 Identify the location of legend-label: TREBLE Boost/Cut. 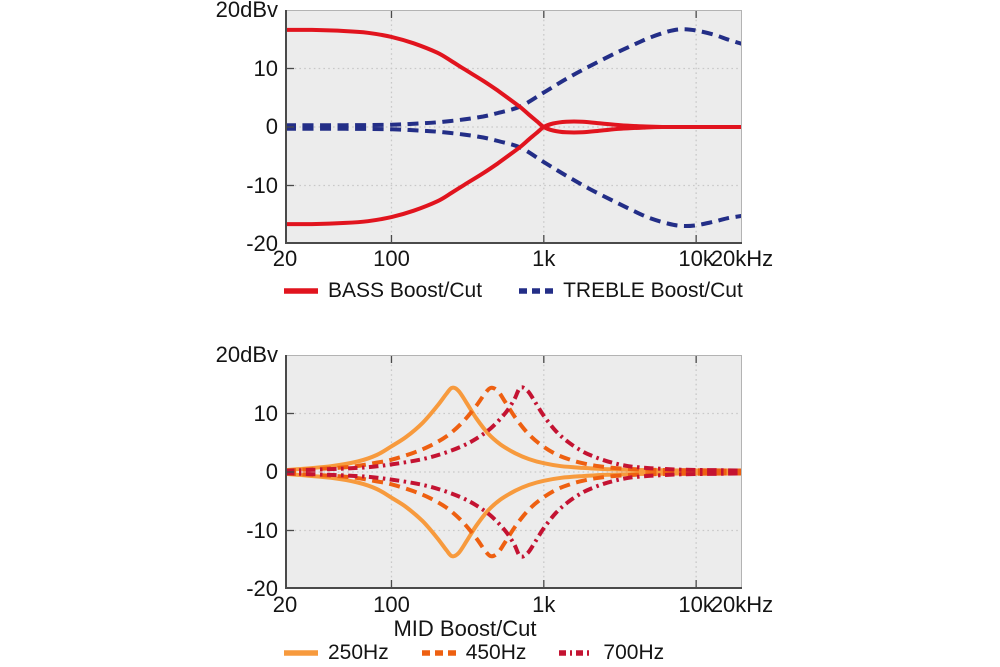
(653, 290).